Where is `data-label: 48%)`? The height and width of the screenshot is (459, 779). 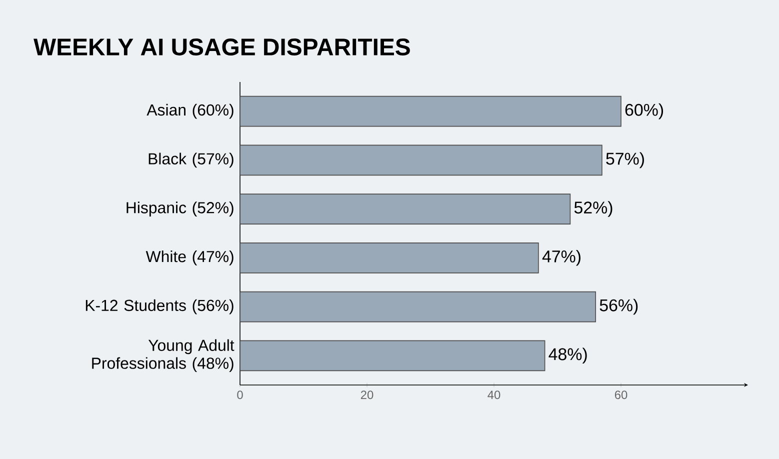 data-label: 48%) is located at coordinates (567, 356).